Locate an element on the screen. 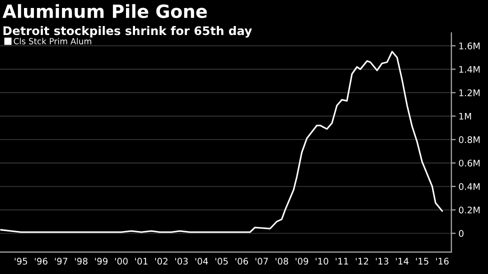 Image resolution: width=488 pixels, height=274 pixels. x-tick-label: '02 is located at coordinates (161, 261).